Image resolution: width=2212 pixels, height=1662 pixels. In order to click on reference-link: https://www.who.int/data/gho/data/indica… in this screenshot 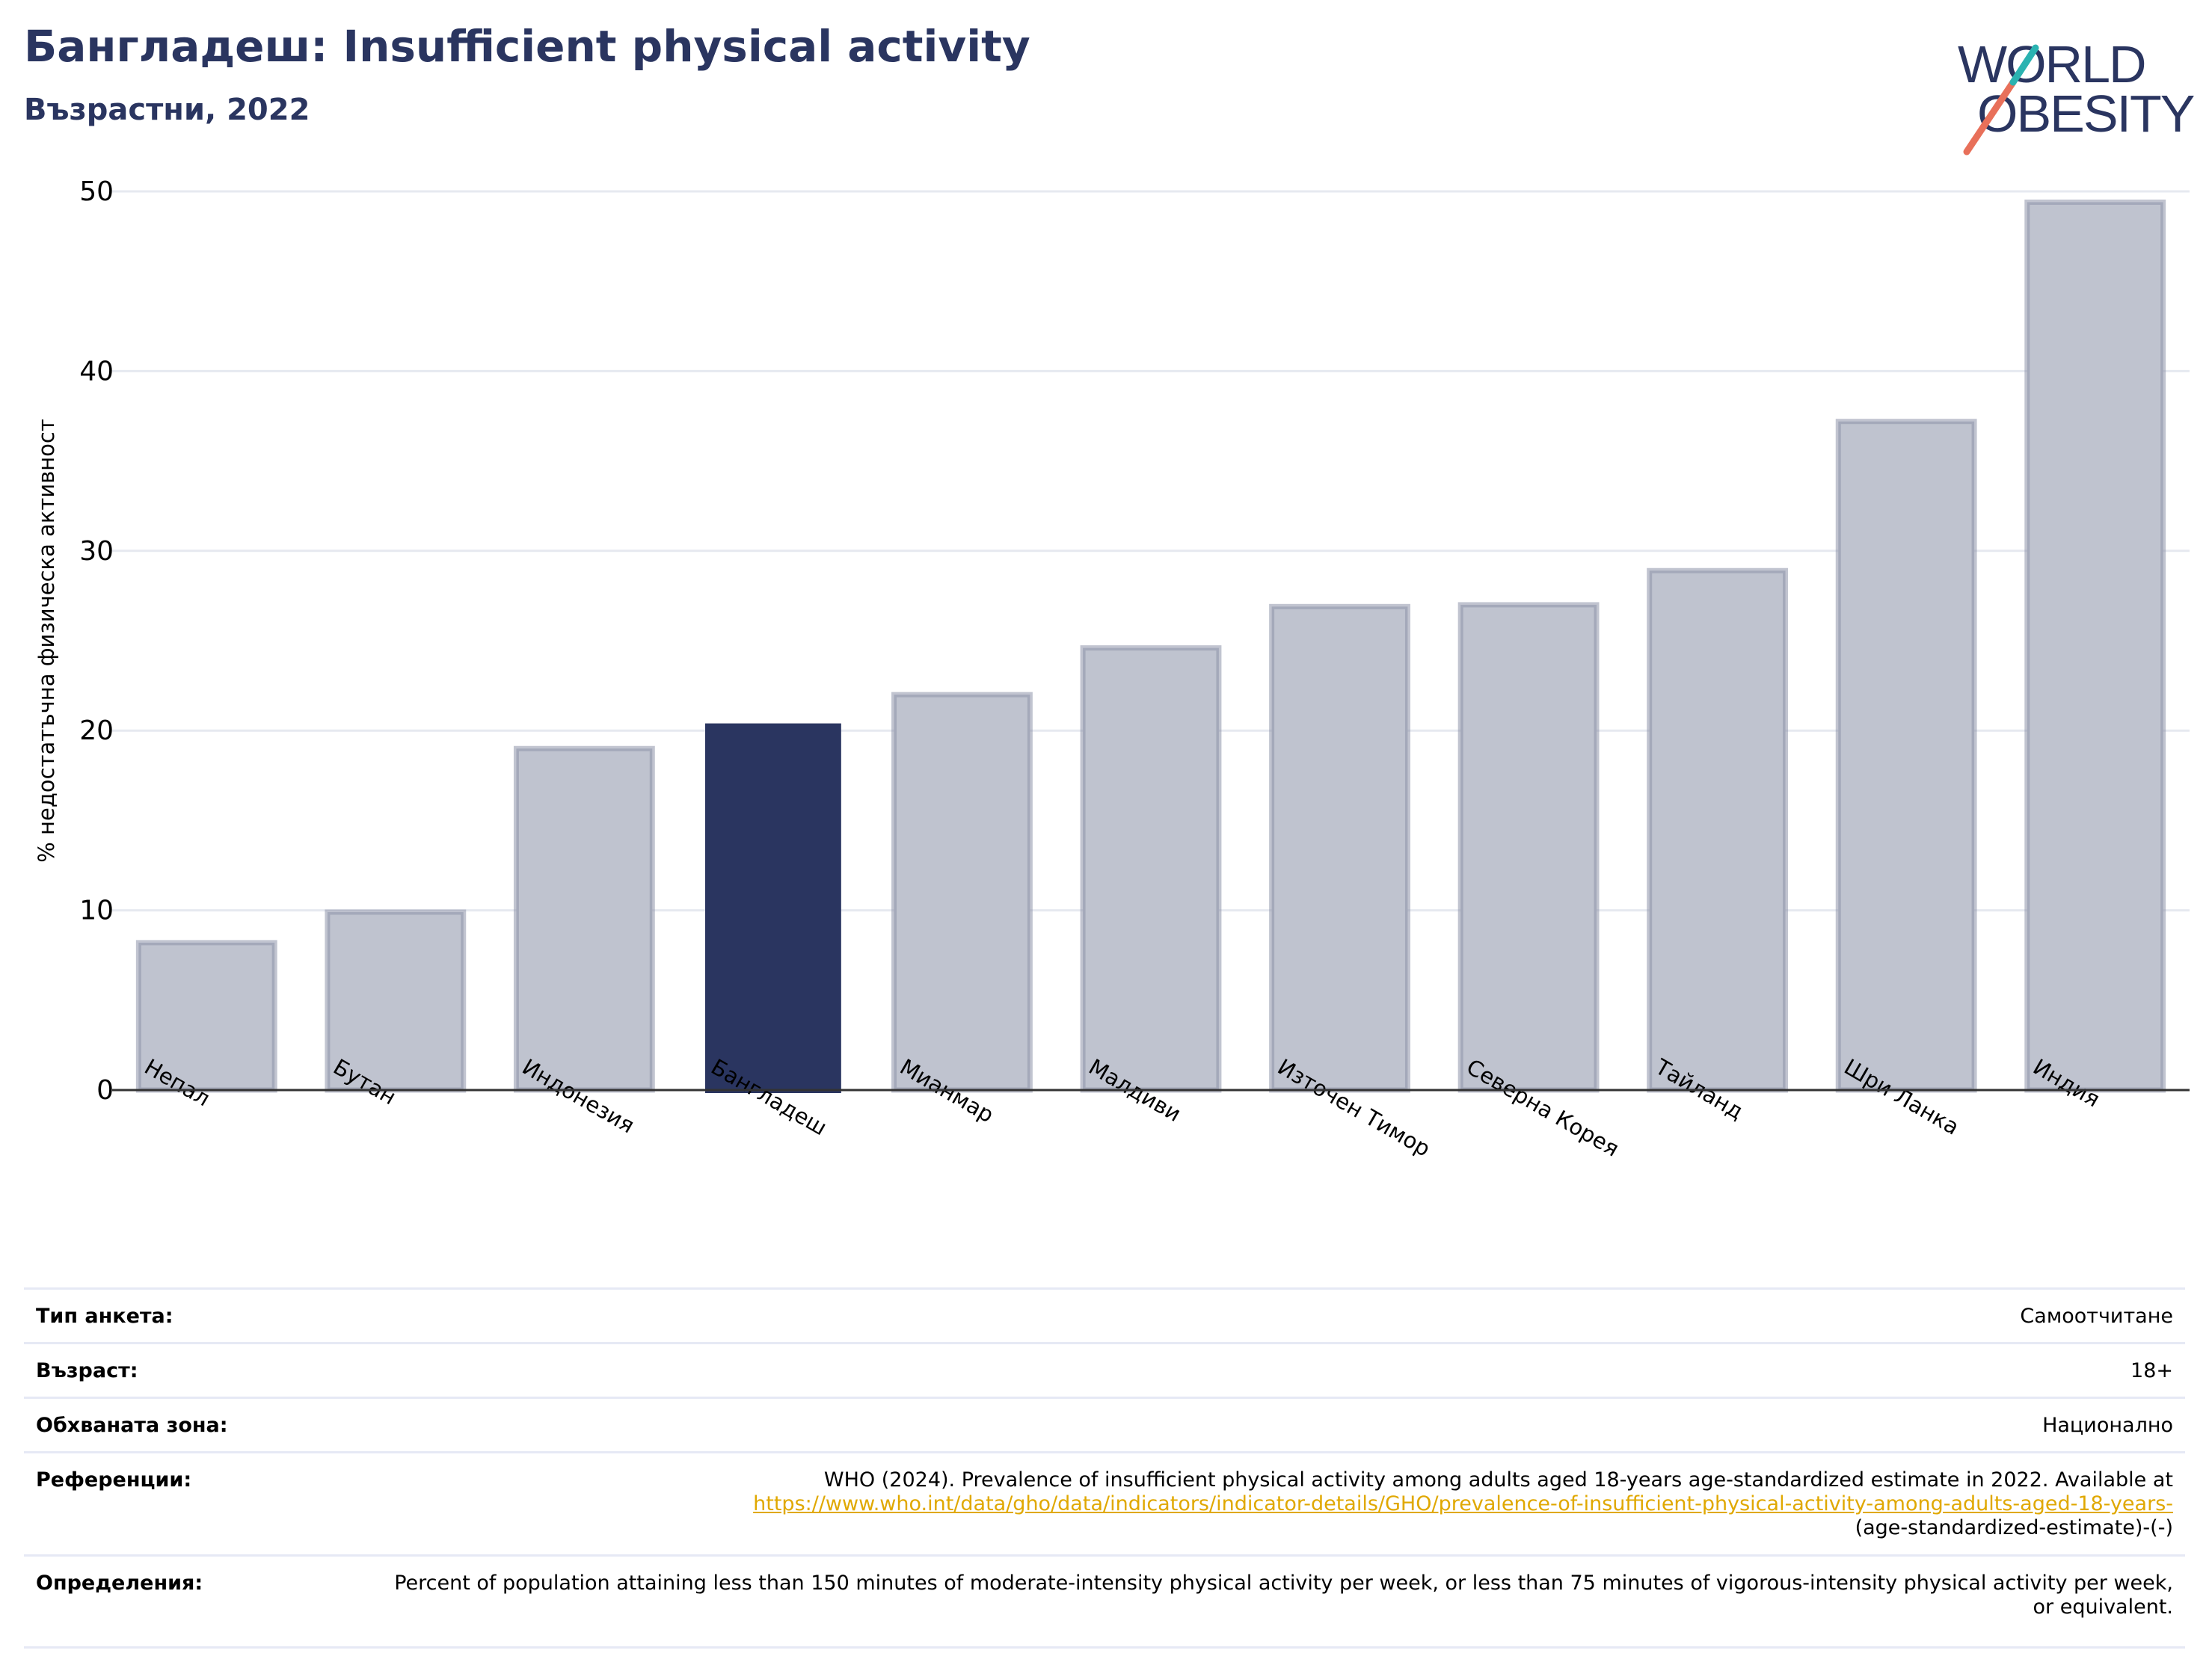, I will do `click(1463, 1503)`.